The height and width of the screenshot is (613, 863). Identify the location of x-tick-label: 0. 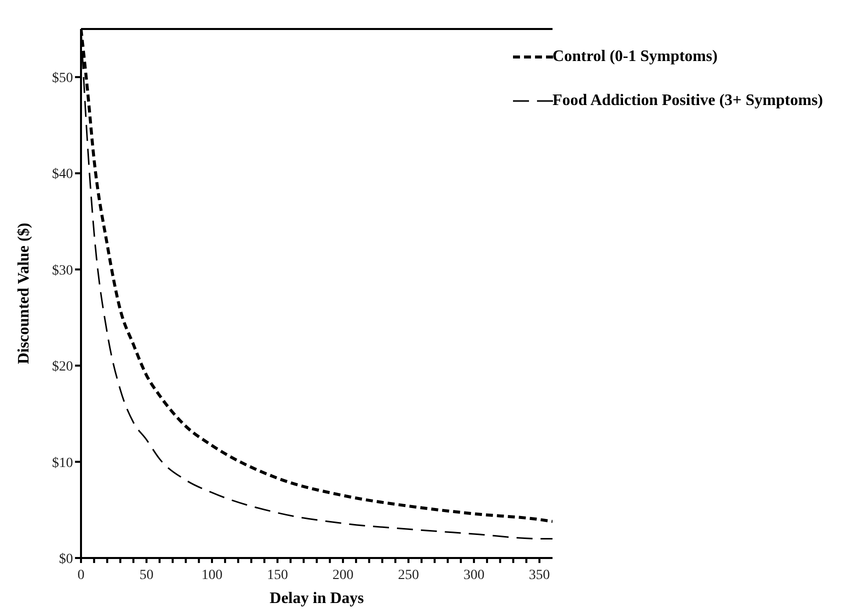
(81, 575).